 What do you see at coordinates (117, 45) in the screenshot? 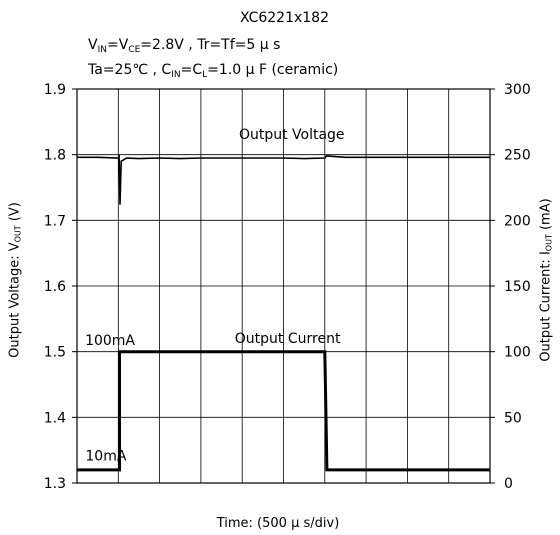
I see `subtitle-text: =V` at bounding box center [117, 45].